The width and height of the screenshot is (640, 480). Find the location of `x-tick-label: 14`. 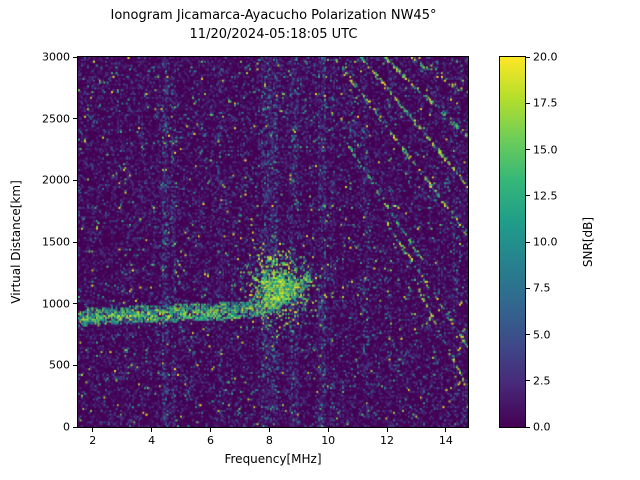

x-tick-label: 14 is located at coordinates (445, 440).